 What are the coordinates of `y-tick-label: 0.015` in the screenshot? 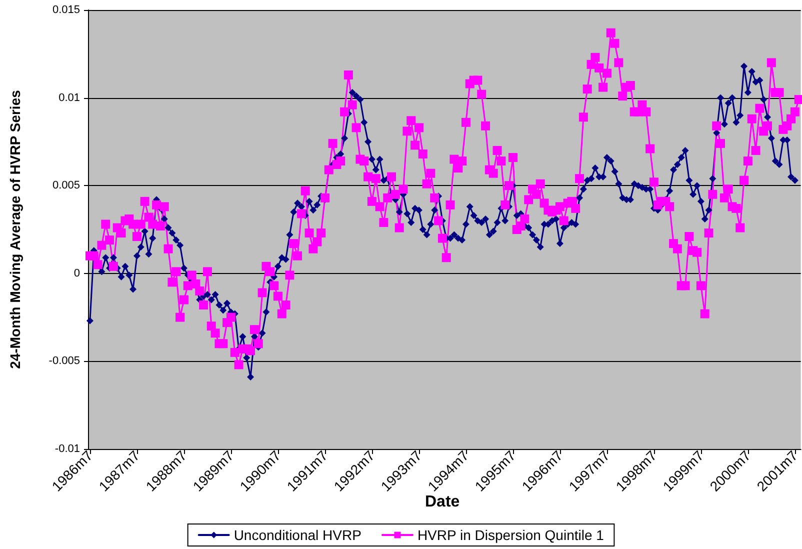 It's located at (66, 10).